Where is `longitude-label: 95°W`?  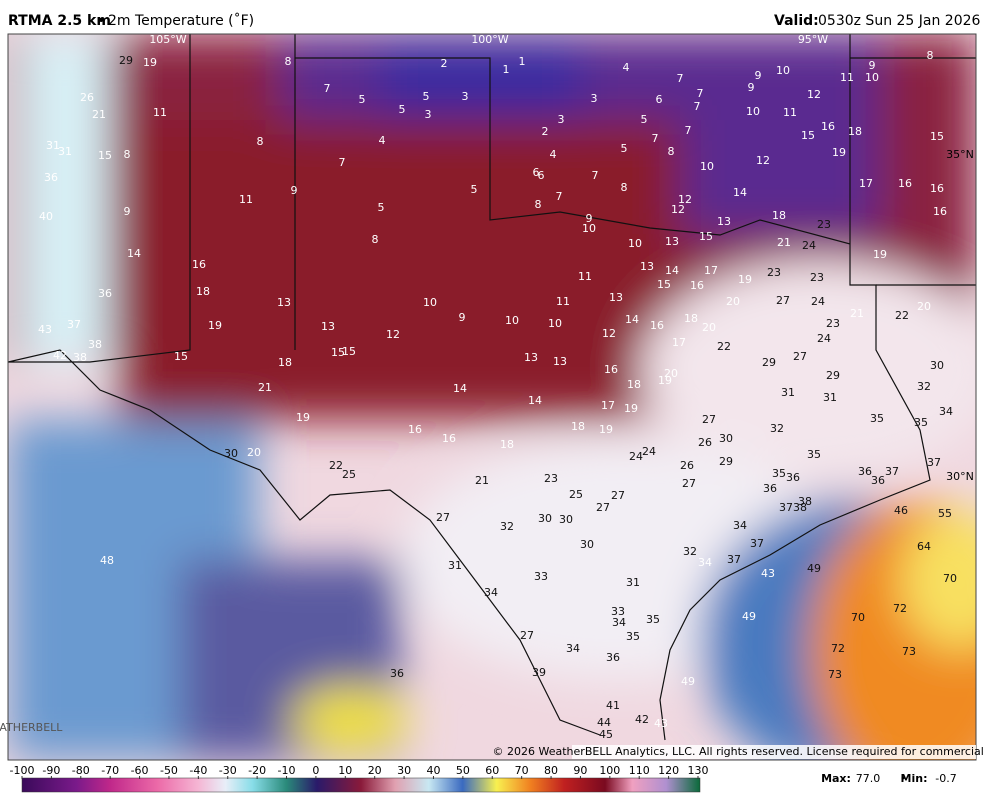
longitude-label: 95°W is located at coordinates (813, 39).